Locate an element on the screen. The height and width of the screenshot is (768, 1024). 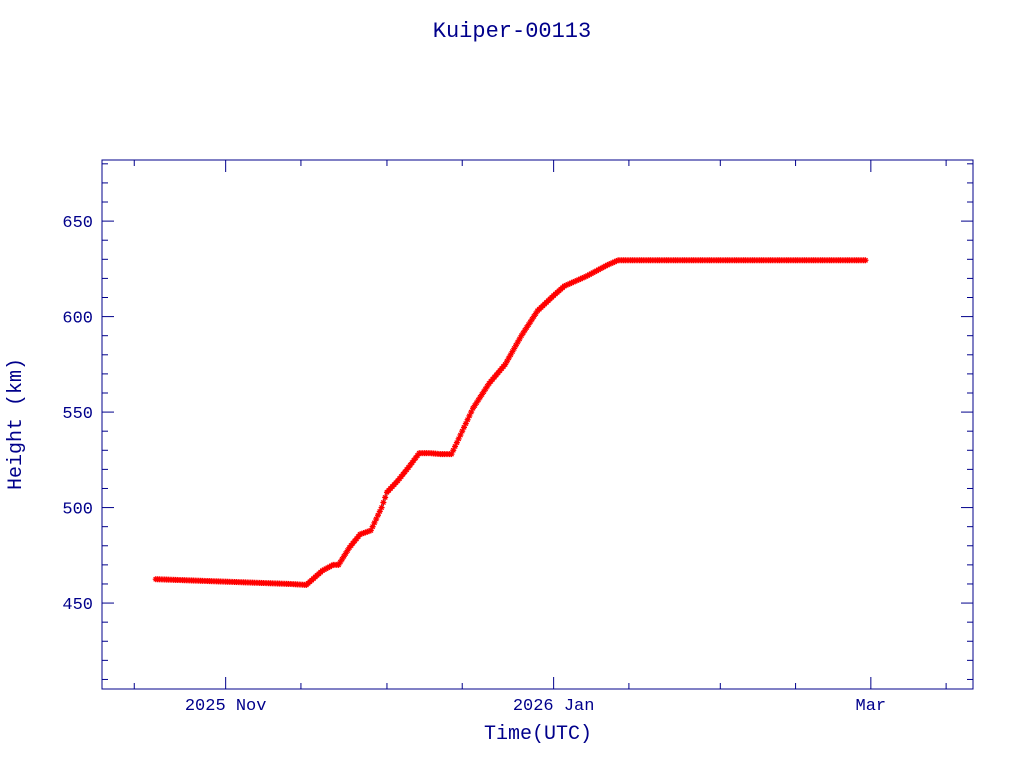
y-axis-label: Height (km) is located at coordinates (16, 424).